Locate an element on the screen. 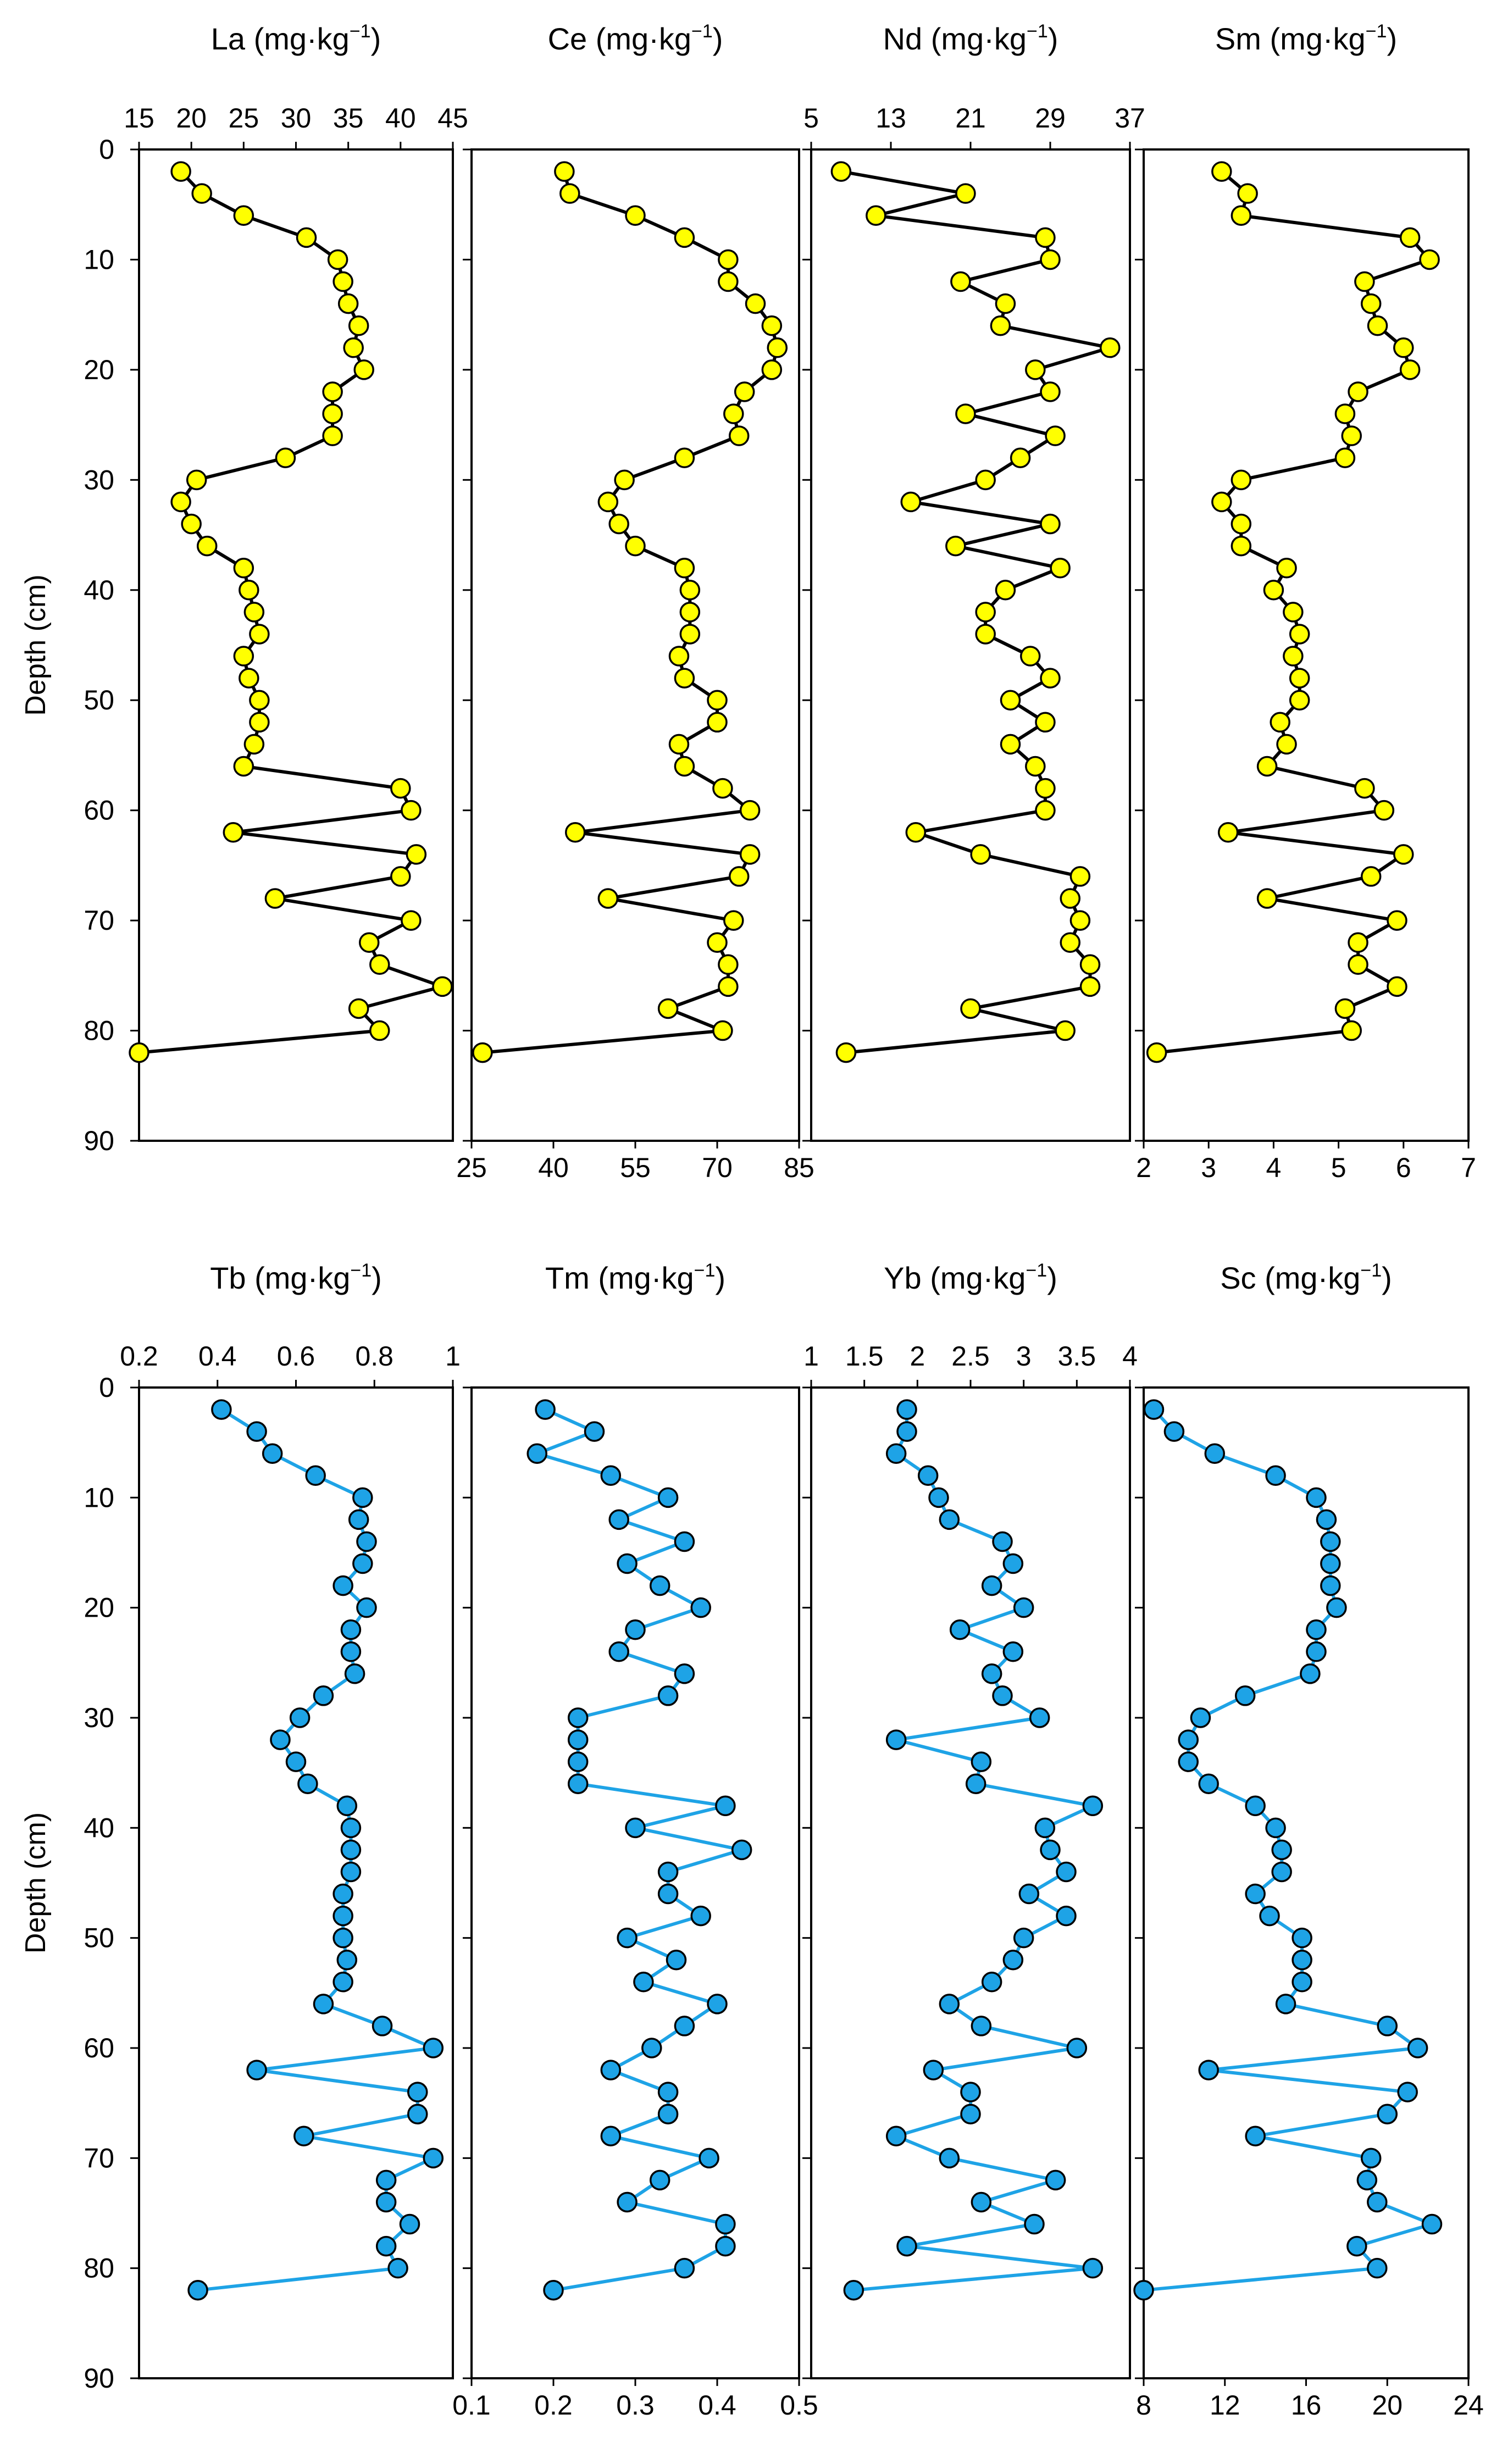 This screenshot has height=2464, width=1502. ce-title-unit-exponent: −1 is located at coordinates (702, 31).